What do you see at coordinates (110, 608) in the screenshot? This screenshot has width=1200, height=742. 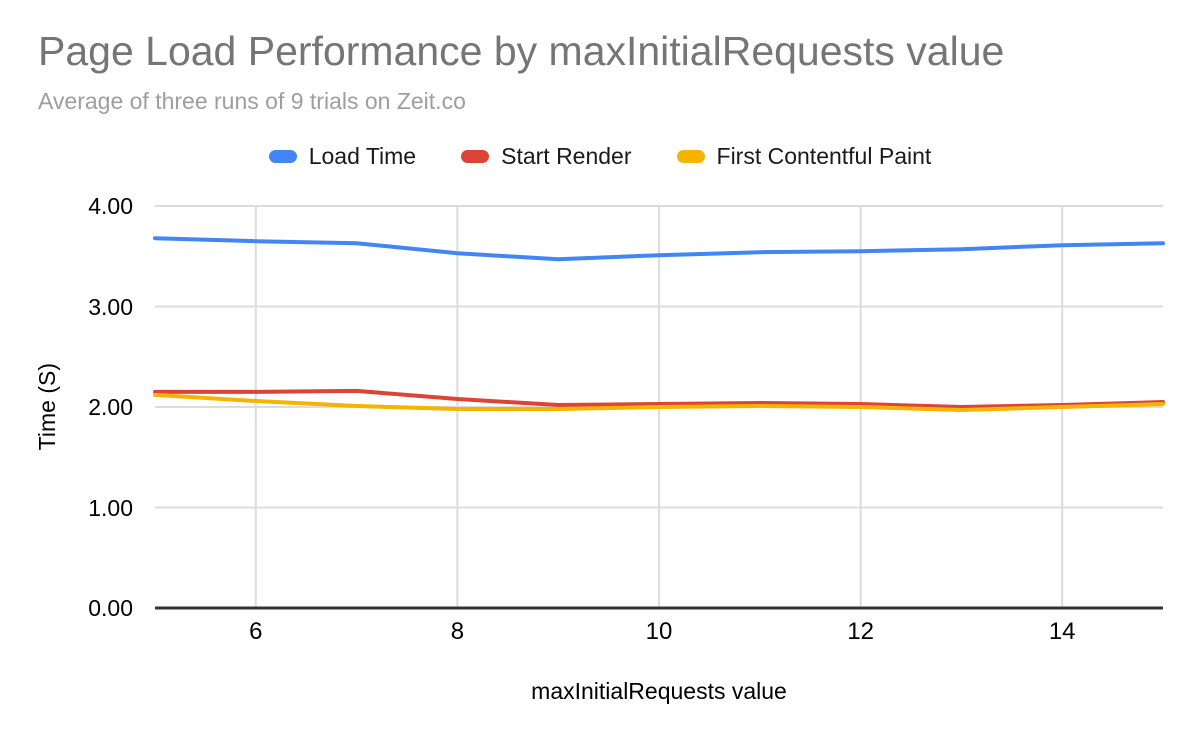 I see `y-tick-label-0.00: 0.00` at bounding box center [110, 608].